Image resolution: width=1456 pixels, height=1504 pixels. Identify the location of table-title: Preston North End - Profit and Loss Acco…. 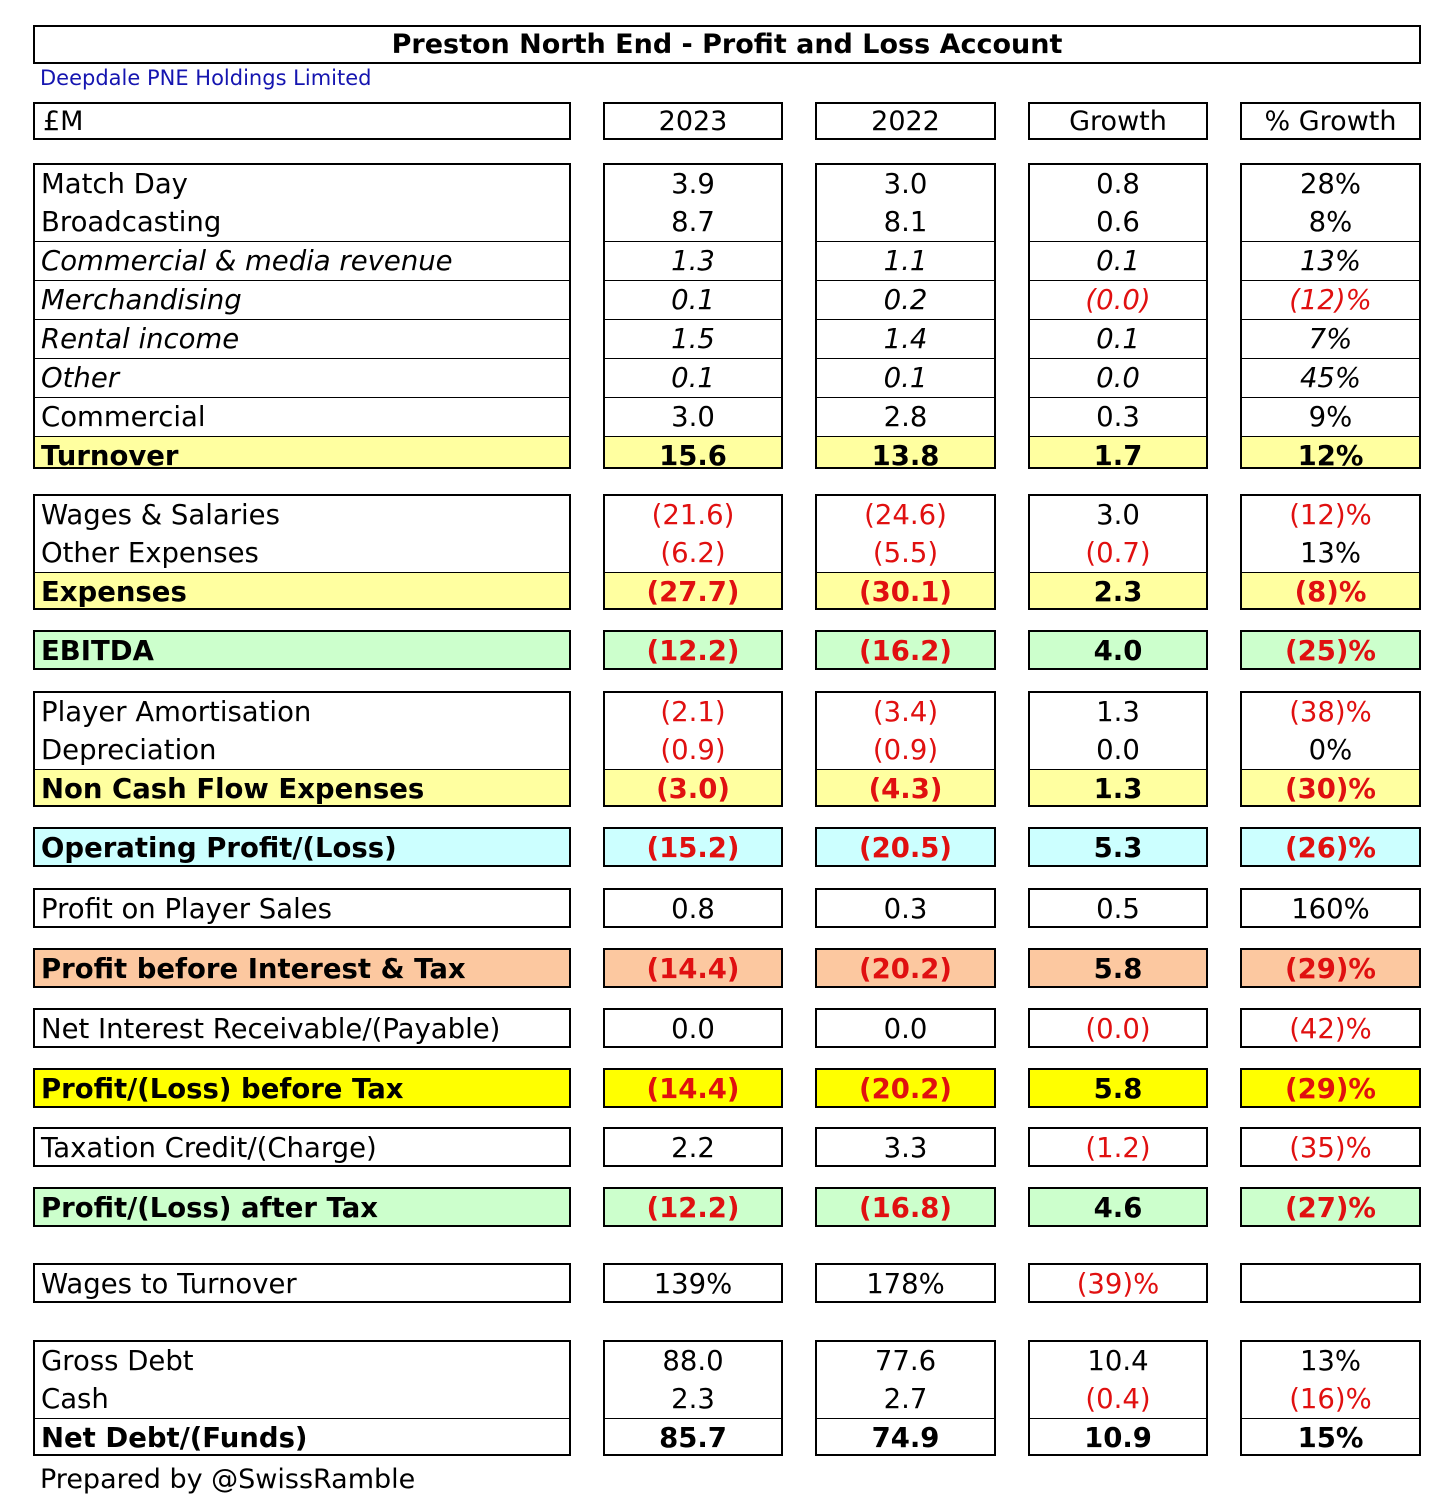
(727, 44).